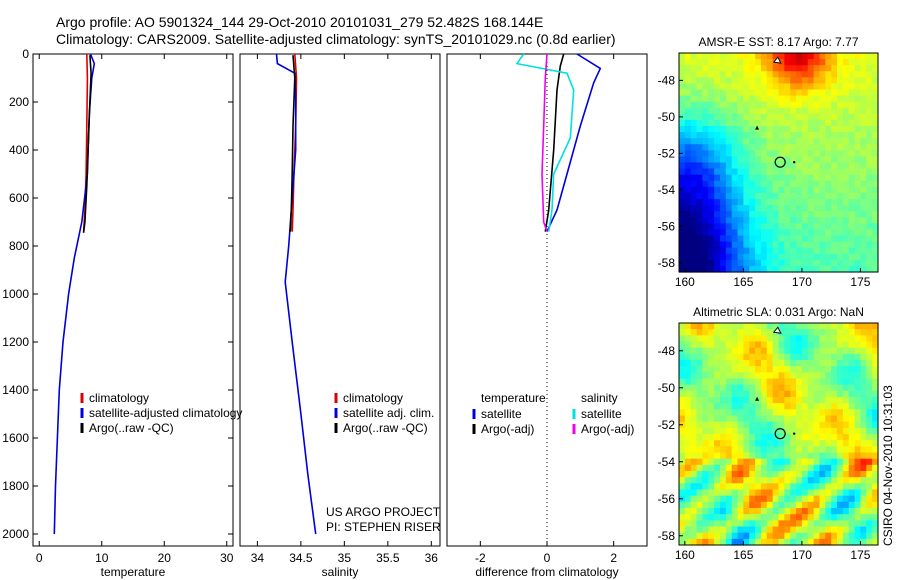 The height and width of the screenshot is (580, 900). Describe the element at coordinates (292, 143) in the screenshot. I see `series-line` at that location.